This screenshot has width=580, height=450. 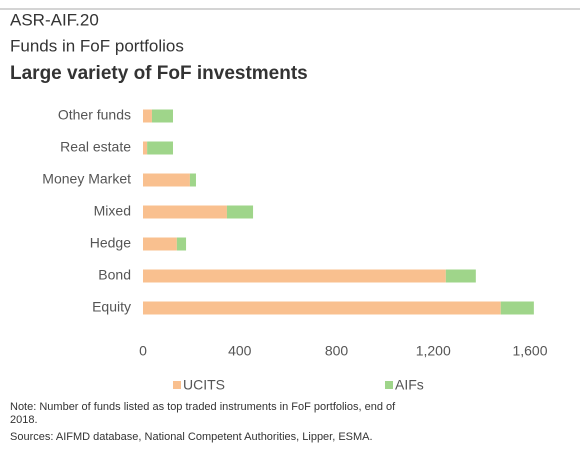 I want to click on y-tick-label: Money Market, so click(x=86, y=179).